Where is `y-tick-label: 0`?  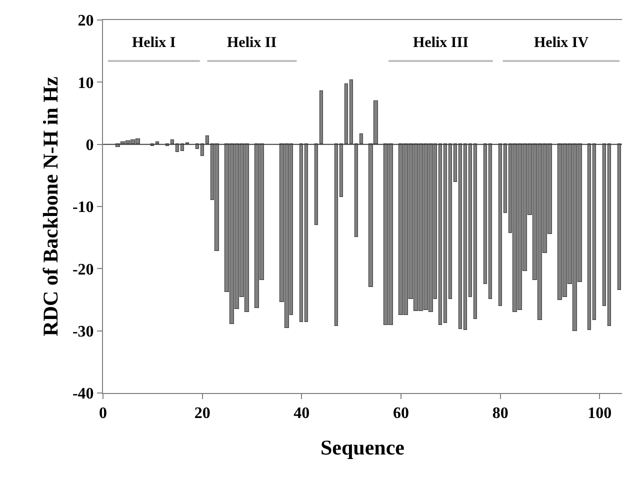
y-tick-label: 0 is located at coordinates (90, 145).